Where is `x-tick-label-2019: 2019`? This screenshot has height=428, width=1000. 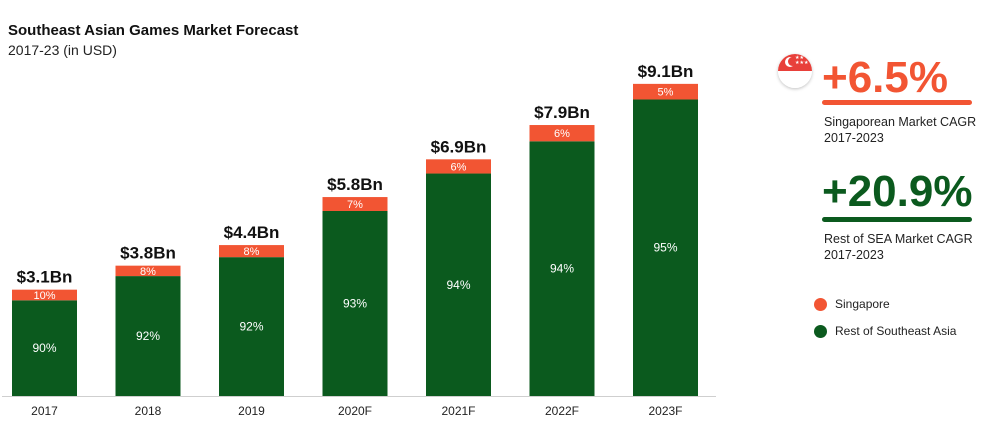
x-tick-label-2019: 2019 is located at coordinates (251, 411).